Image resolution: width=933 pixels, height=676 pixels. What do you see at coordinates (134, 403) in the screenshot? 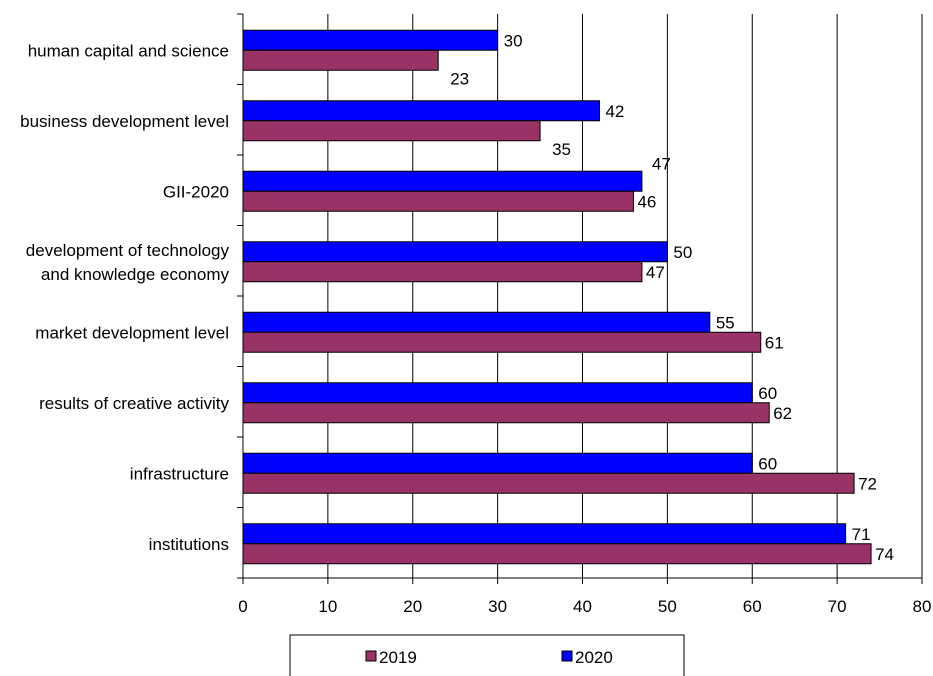
I see `category-label: results of creative activity` at bounding box center [134, 403].